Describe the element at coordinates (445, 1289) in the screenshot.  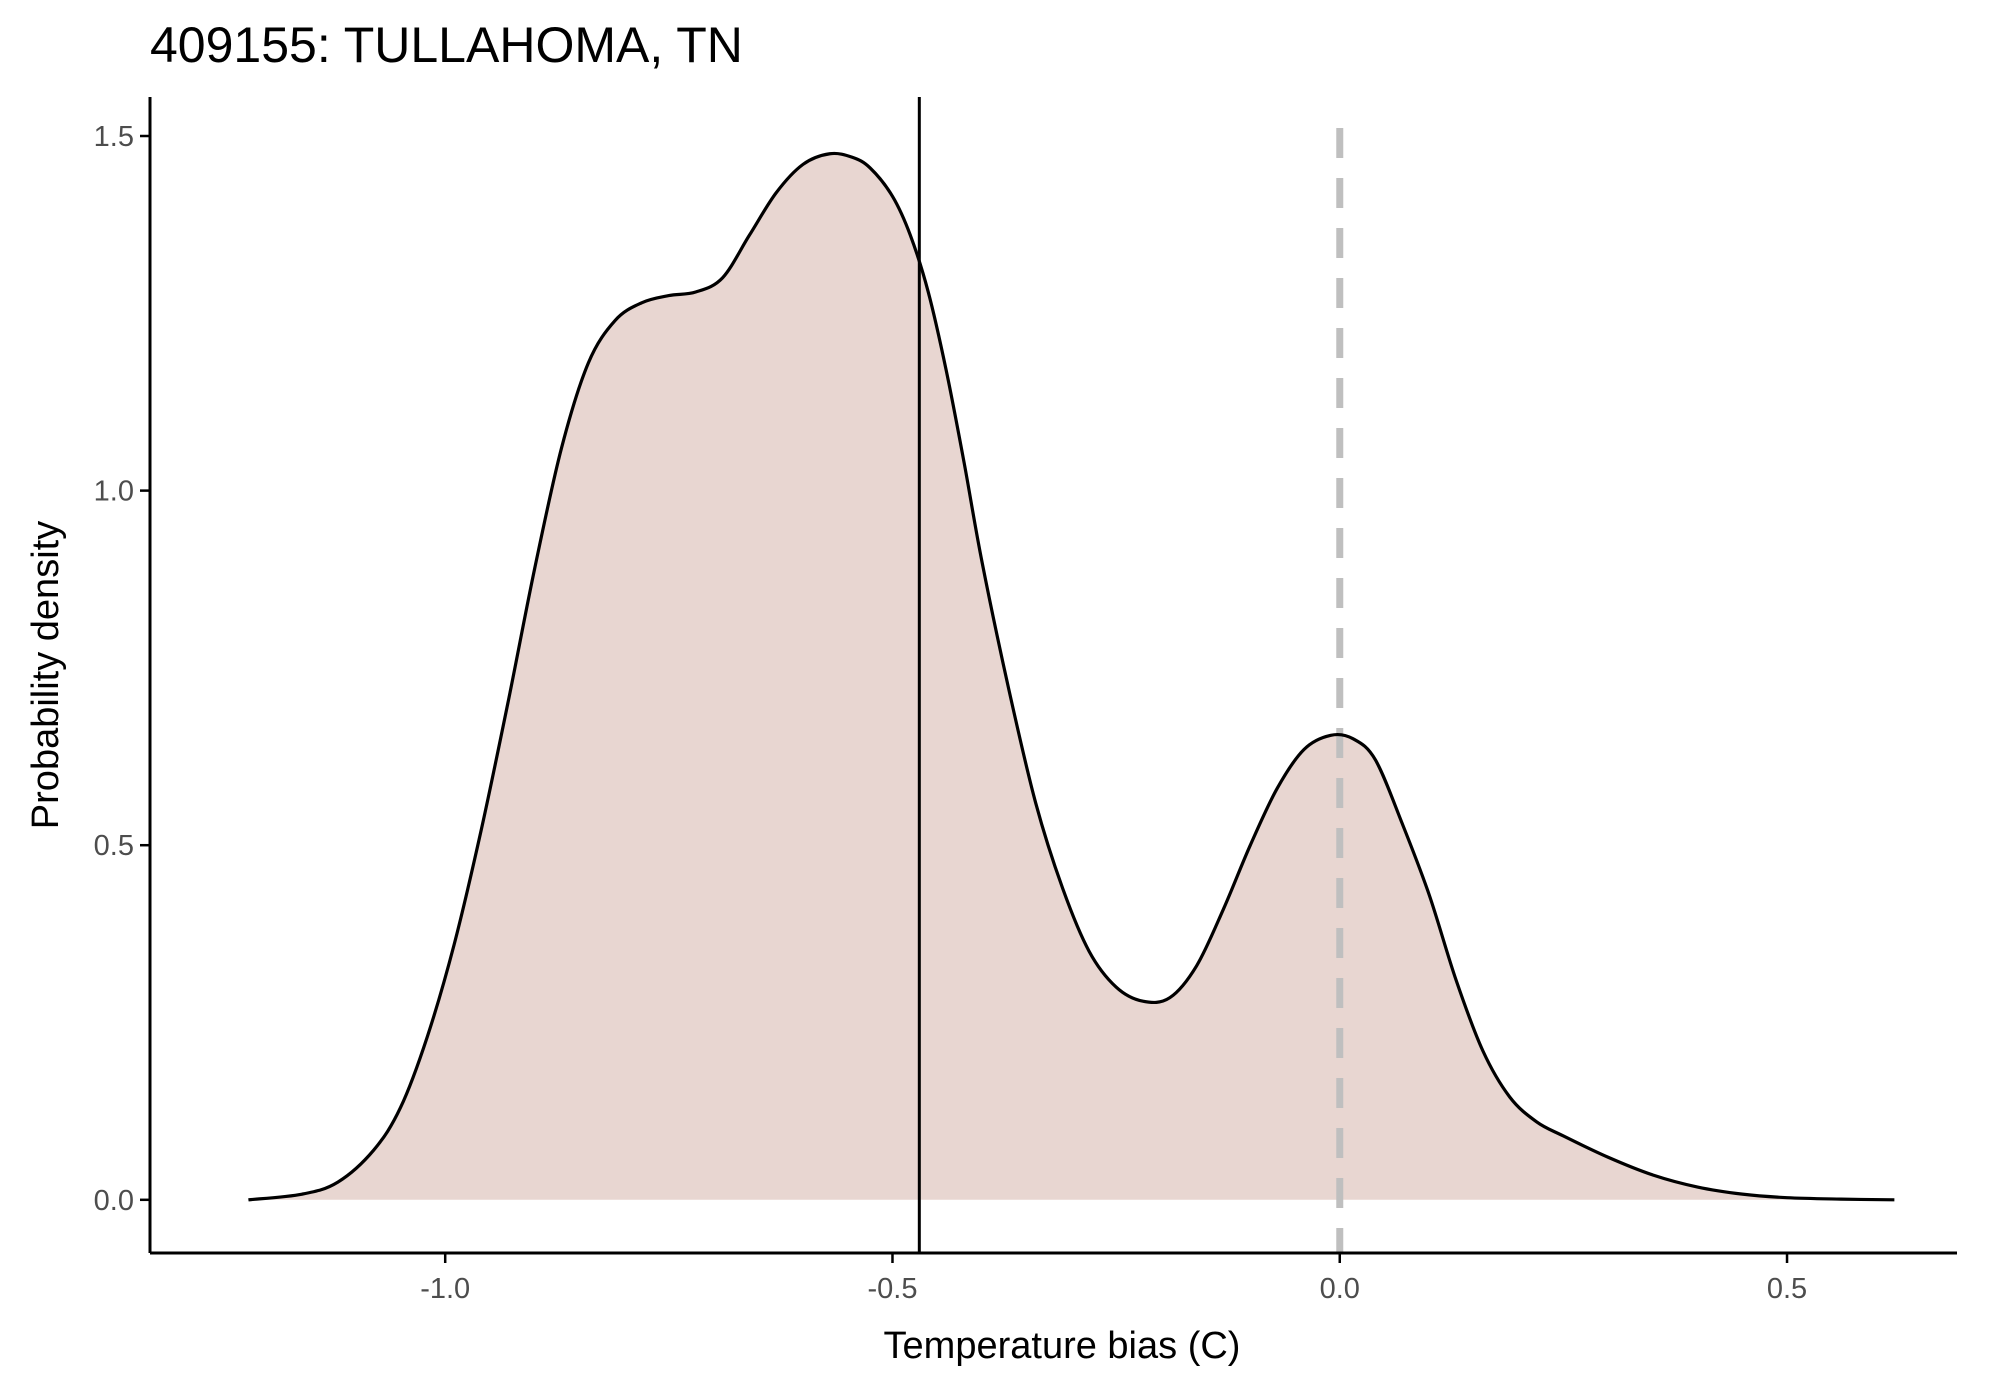
I see `x-tick-label: -1.0` at that location.